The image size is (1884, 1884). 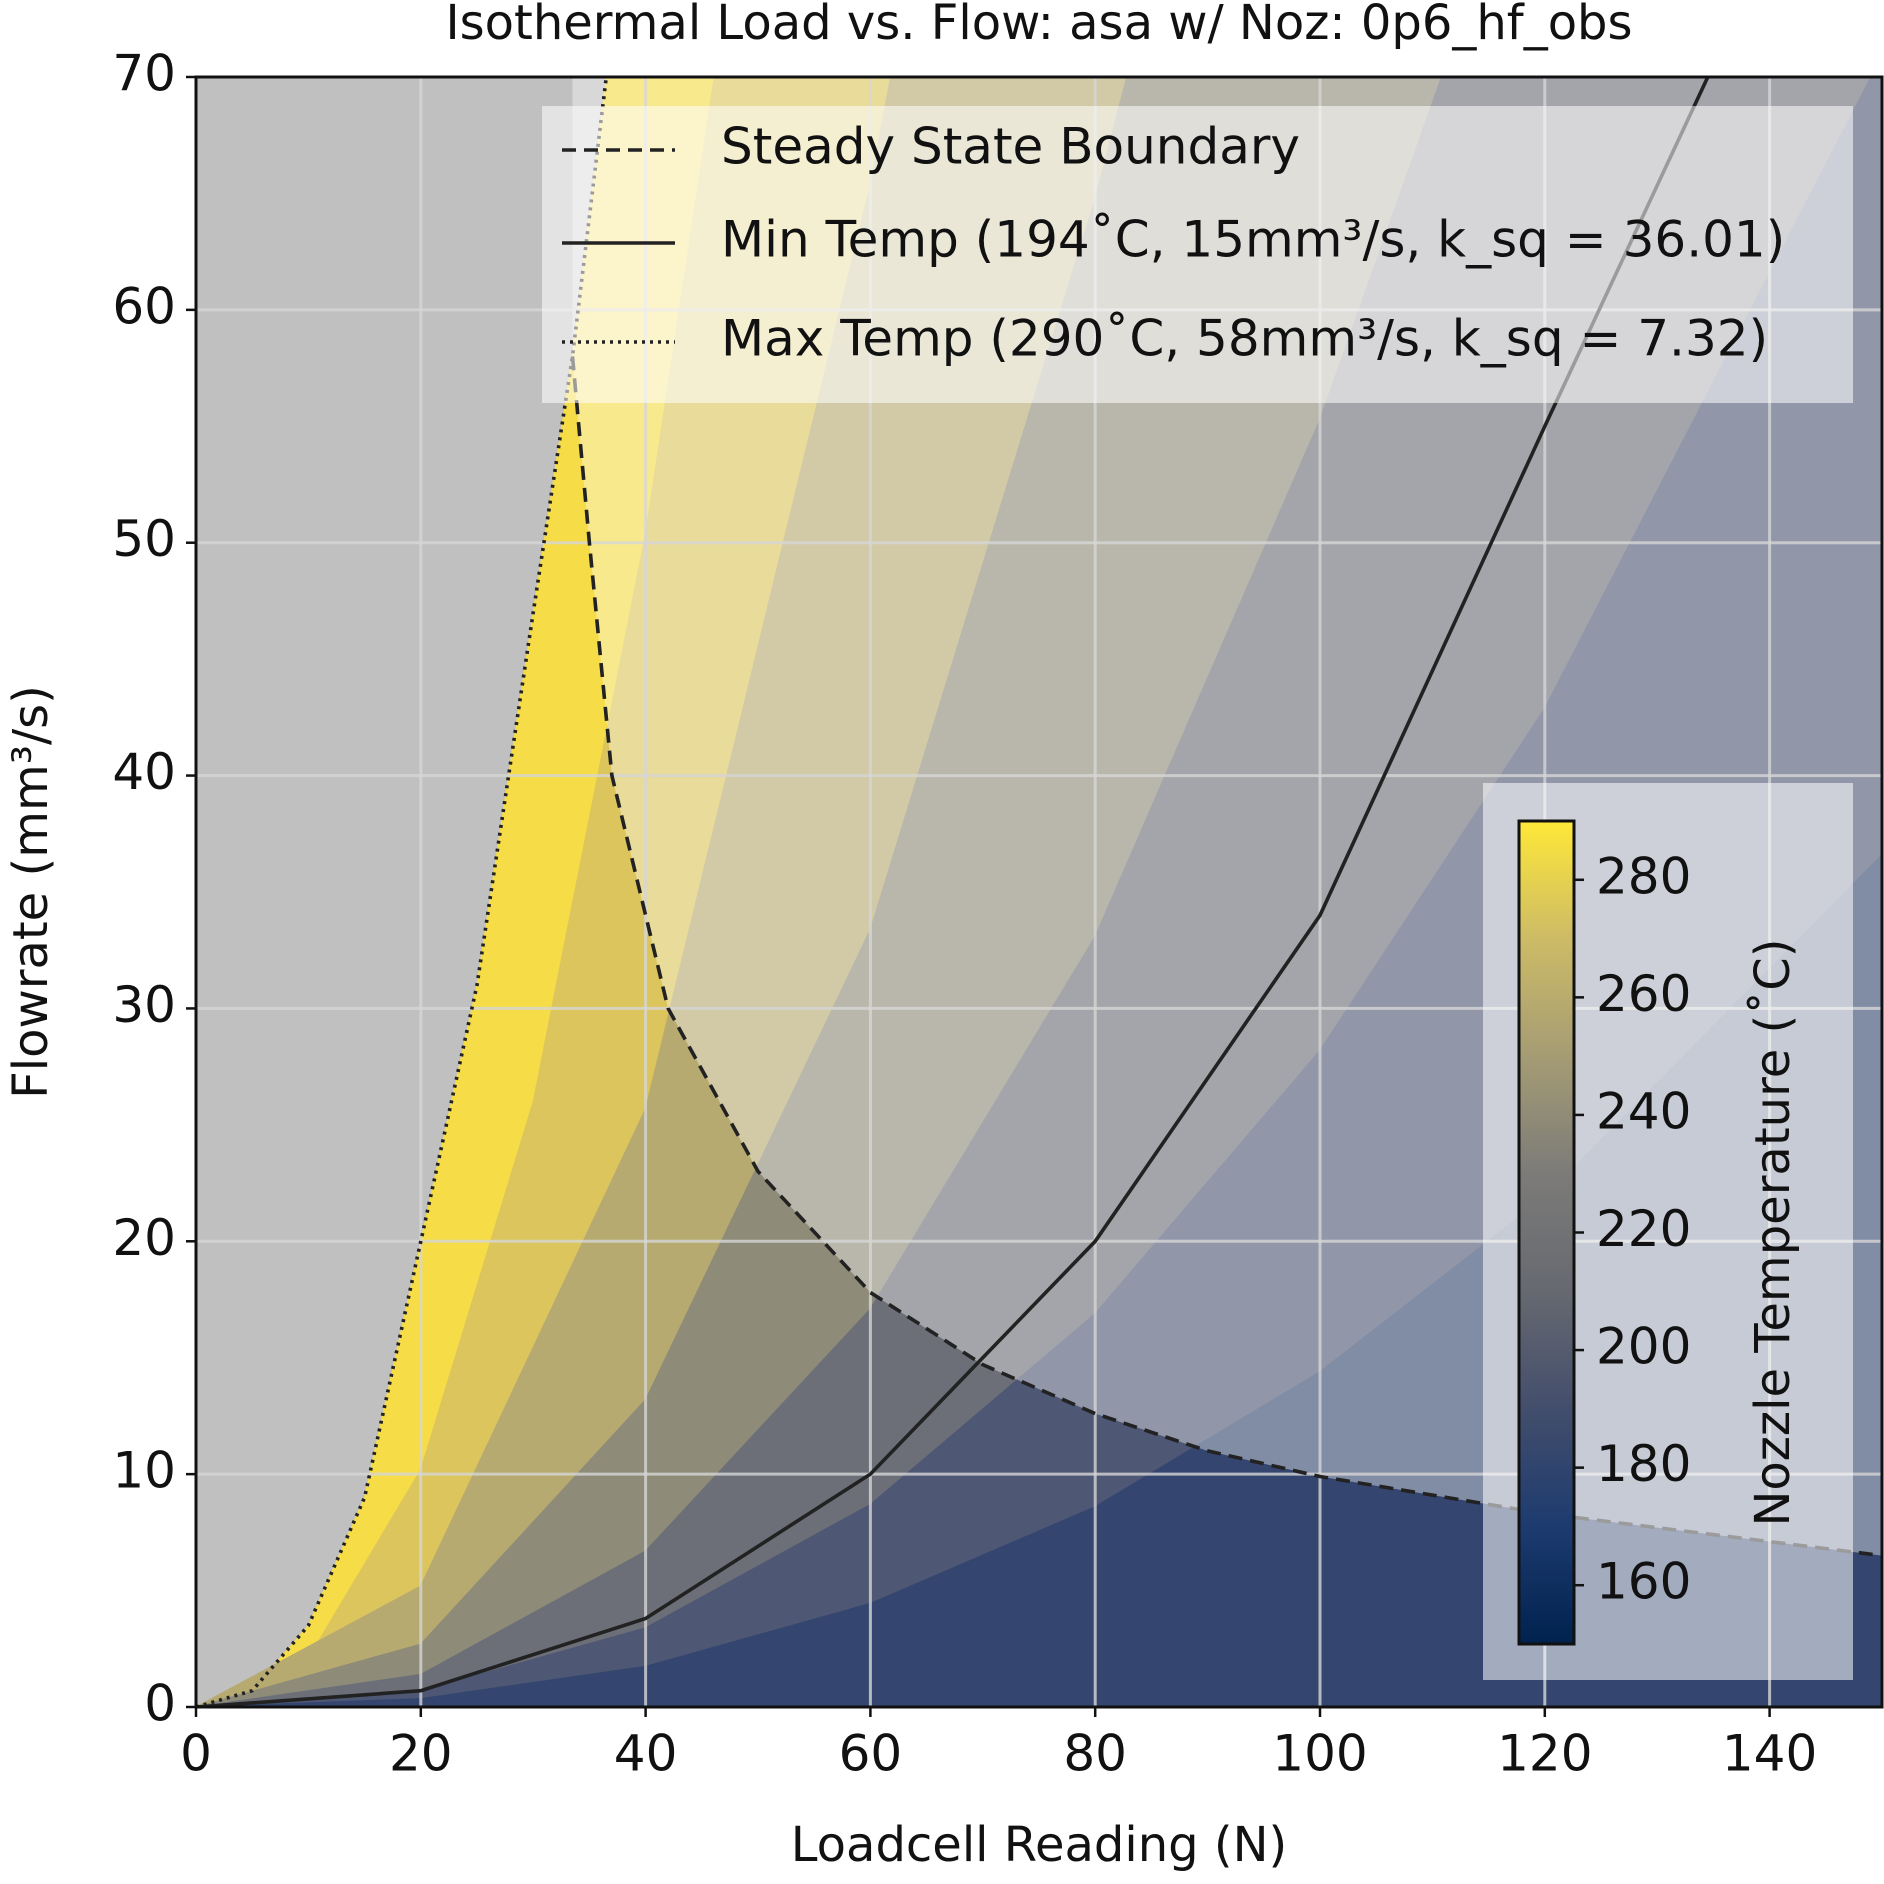 I want to click on legend-box, so click(x=1197, y=254).